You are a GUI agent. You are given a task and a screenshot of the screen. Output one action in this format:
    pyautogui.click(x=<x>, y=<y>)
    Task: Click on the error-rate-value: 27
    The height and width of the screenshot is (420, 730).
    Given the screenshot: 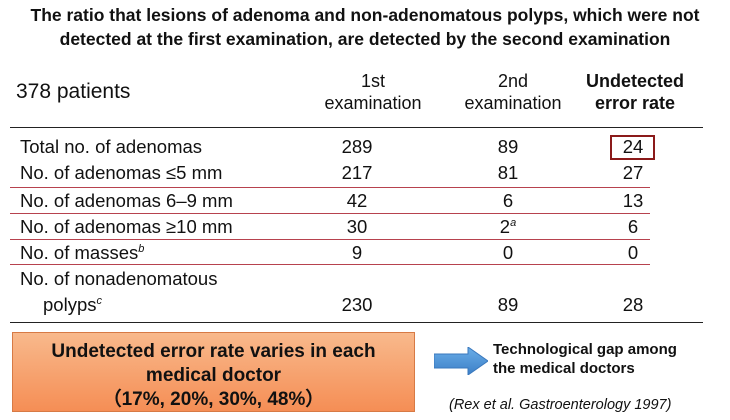 What is the action you would take?
    pyautogui.click(x=633, y=172)
    